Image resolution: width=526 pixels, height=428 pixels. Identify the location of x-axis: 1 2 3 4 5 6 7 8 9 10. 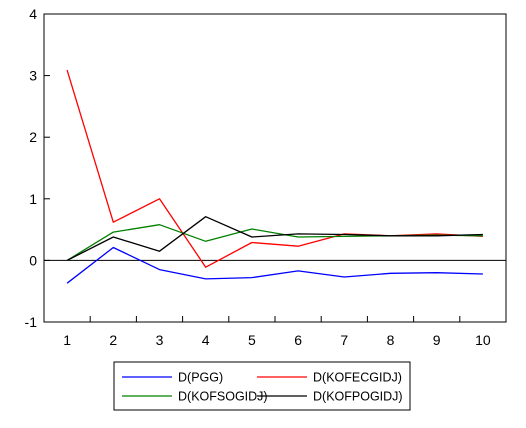
(275, 332).